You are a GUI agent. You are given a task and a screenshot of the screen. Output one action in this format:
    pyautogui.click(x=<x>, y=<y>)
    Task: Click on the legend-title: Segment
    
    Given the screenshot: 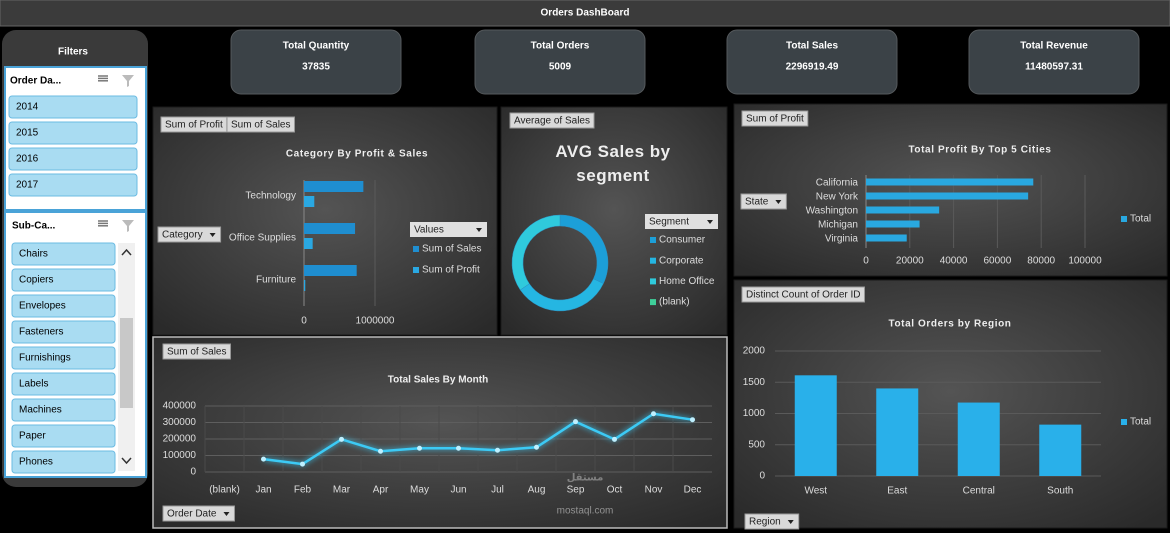 What is the action you would take?
    pyautogui.click(x=669, y=222)
    